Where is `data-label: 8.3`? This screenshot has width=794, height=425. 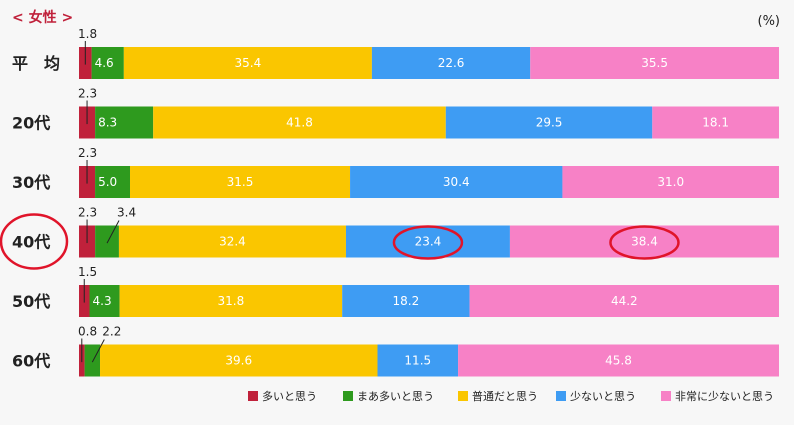 data-label: 8.3 is located at coordinates (107, 123).